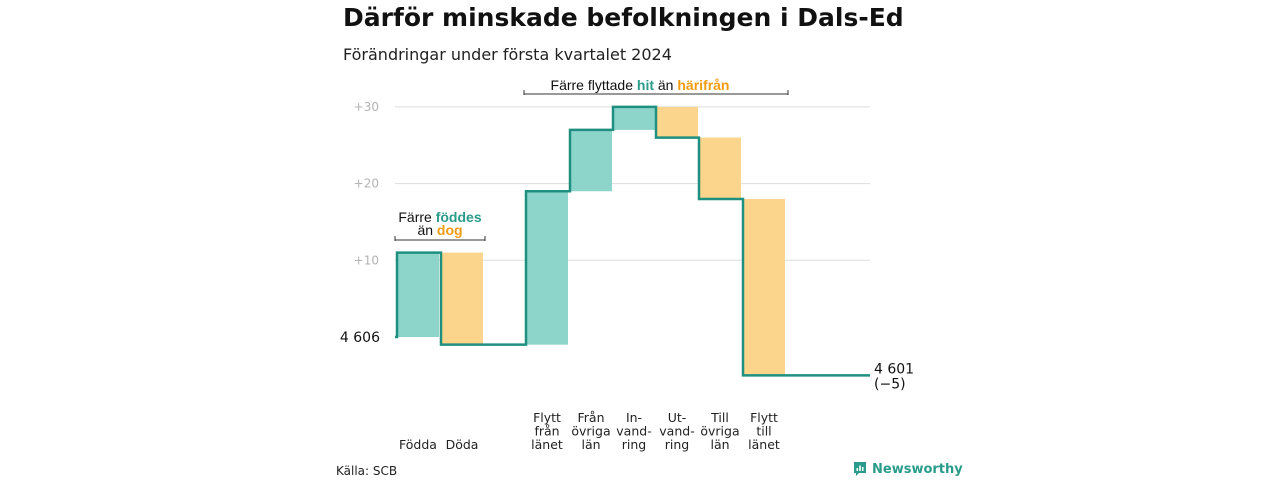 Image resolution: width=1280 pixels, height=480 pixels. I want to click on annotation-bracket-births-deaths, so click(440, 238).